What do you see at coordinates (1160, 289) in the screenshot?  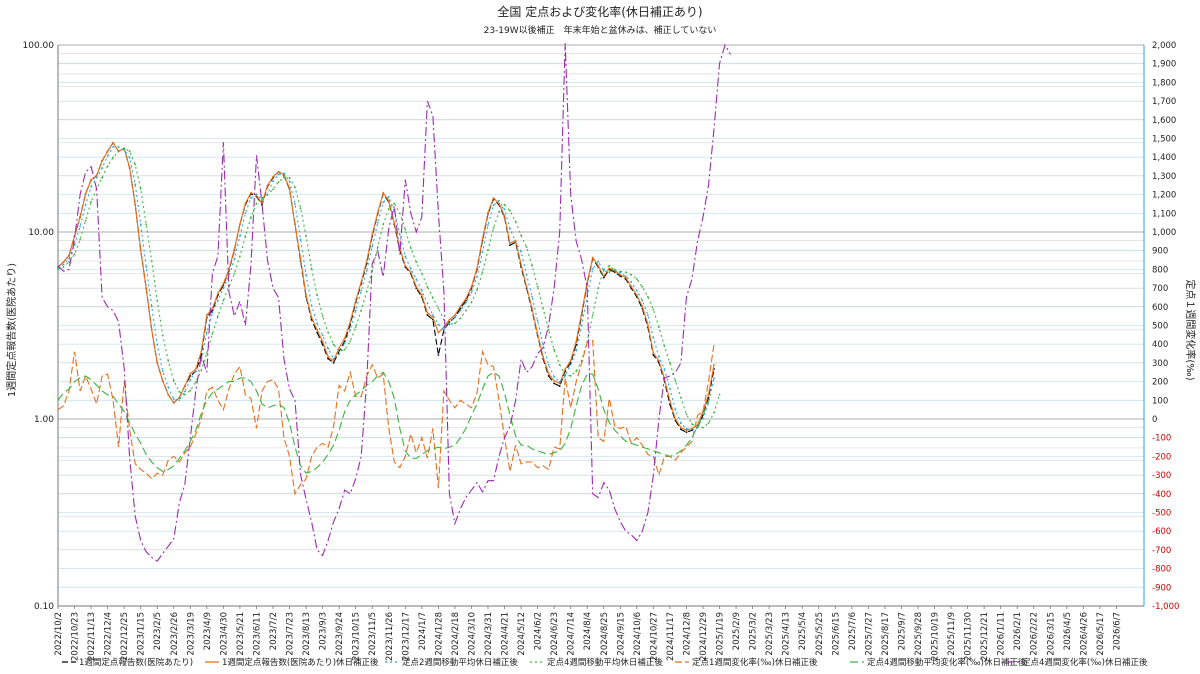 I see `y2-tick-label: 700` at bounding box center [1160, 289].